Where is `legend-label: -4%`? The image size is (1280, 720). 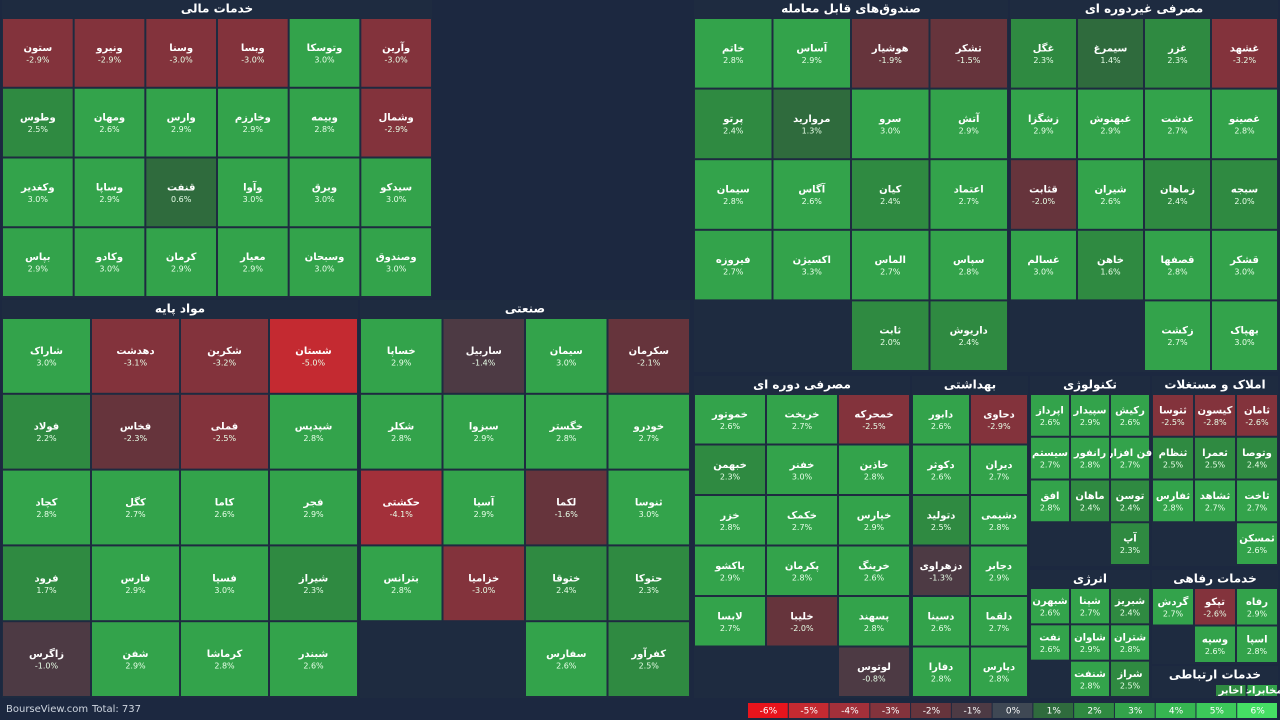
legend-label: -4% is located at coordinates (850, 712).